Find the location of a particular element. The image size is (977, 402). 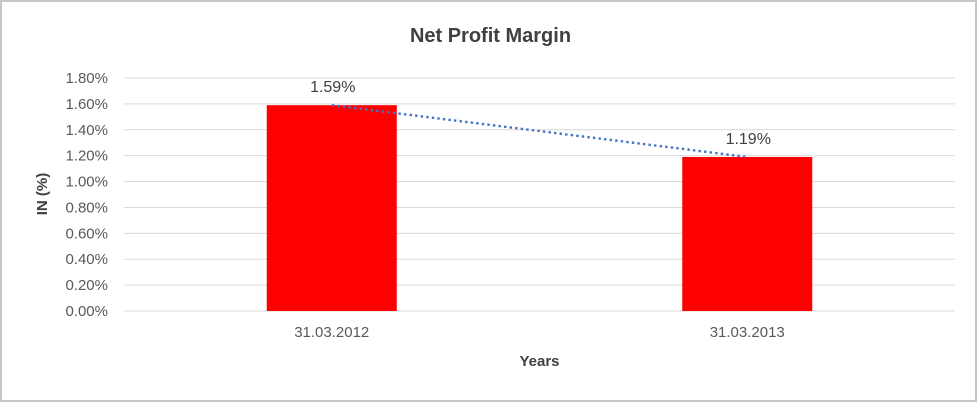

chart-title: Net Profit Margin is located at coordinates (490, 36).